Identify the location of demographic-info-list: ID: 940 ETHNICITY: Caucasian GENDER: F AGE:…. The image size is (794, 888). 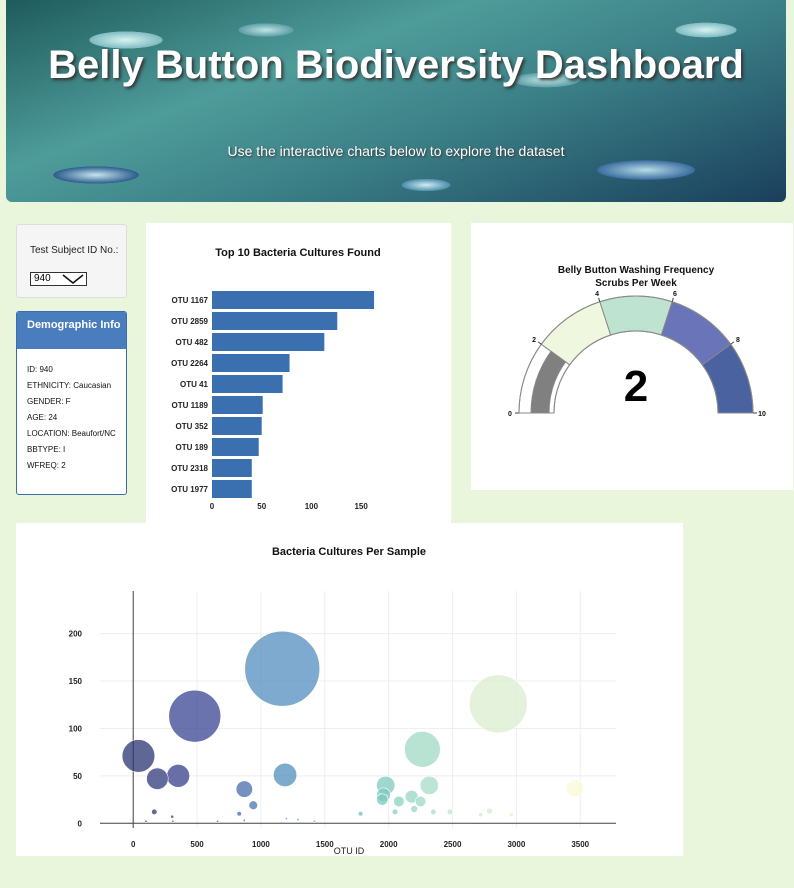
(71, 409).